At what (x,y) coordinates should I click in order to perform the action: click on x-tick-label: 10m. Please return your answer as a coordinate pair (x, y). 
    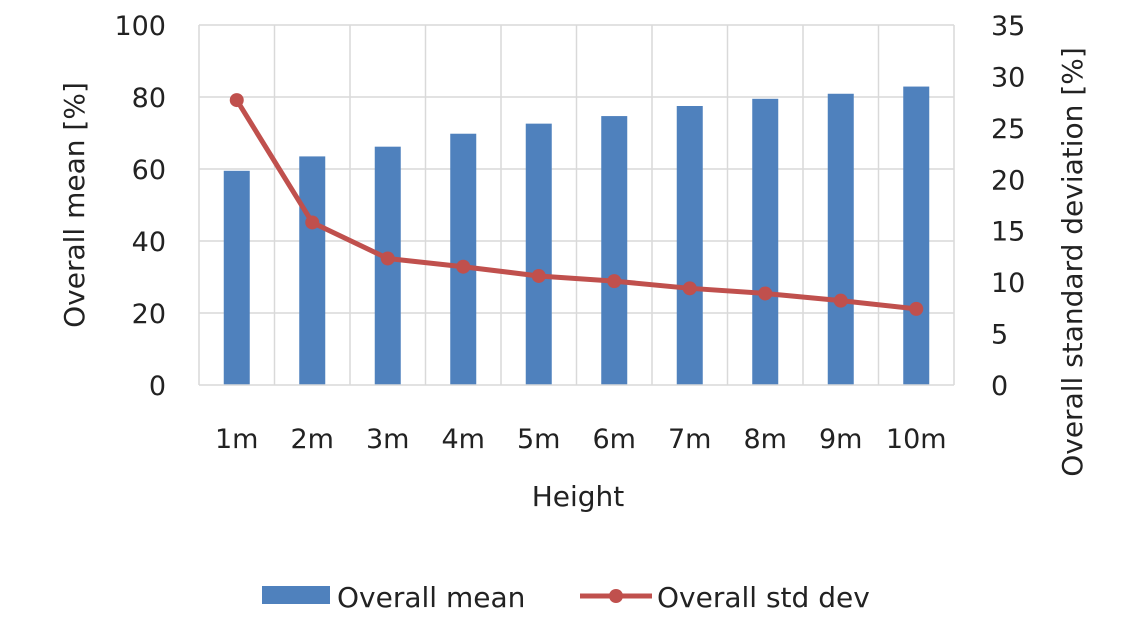
    Looking at the image, I should click on (916, 439).